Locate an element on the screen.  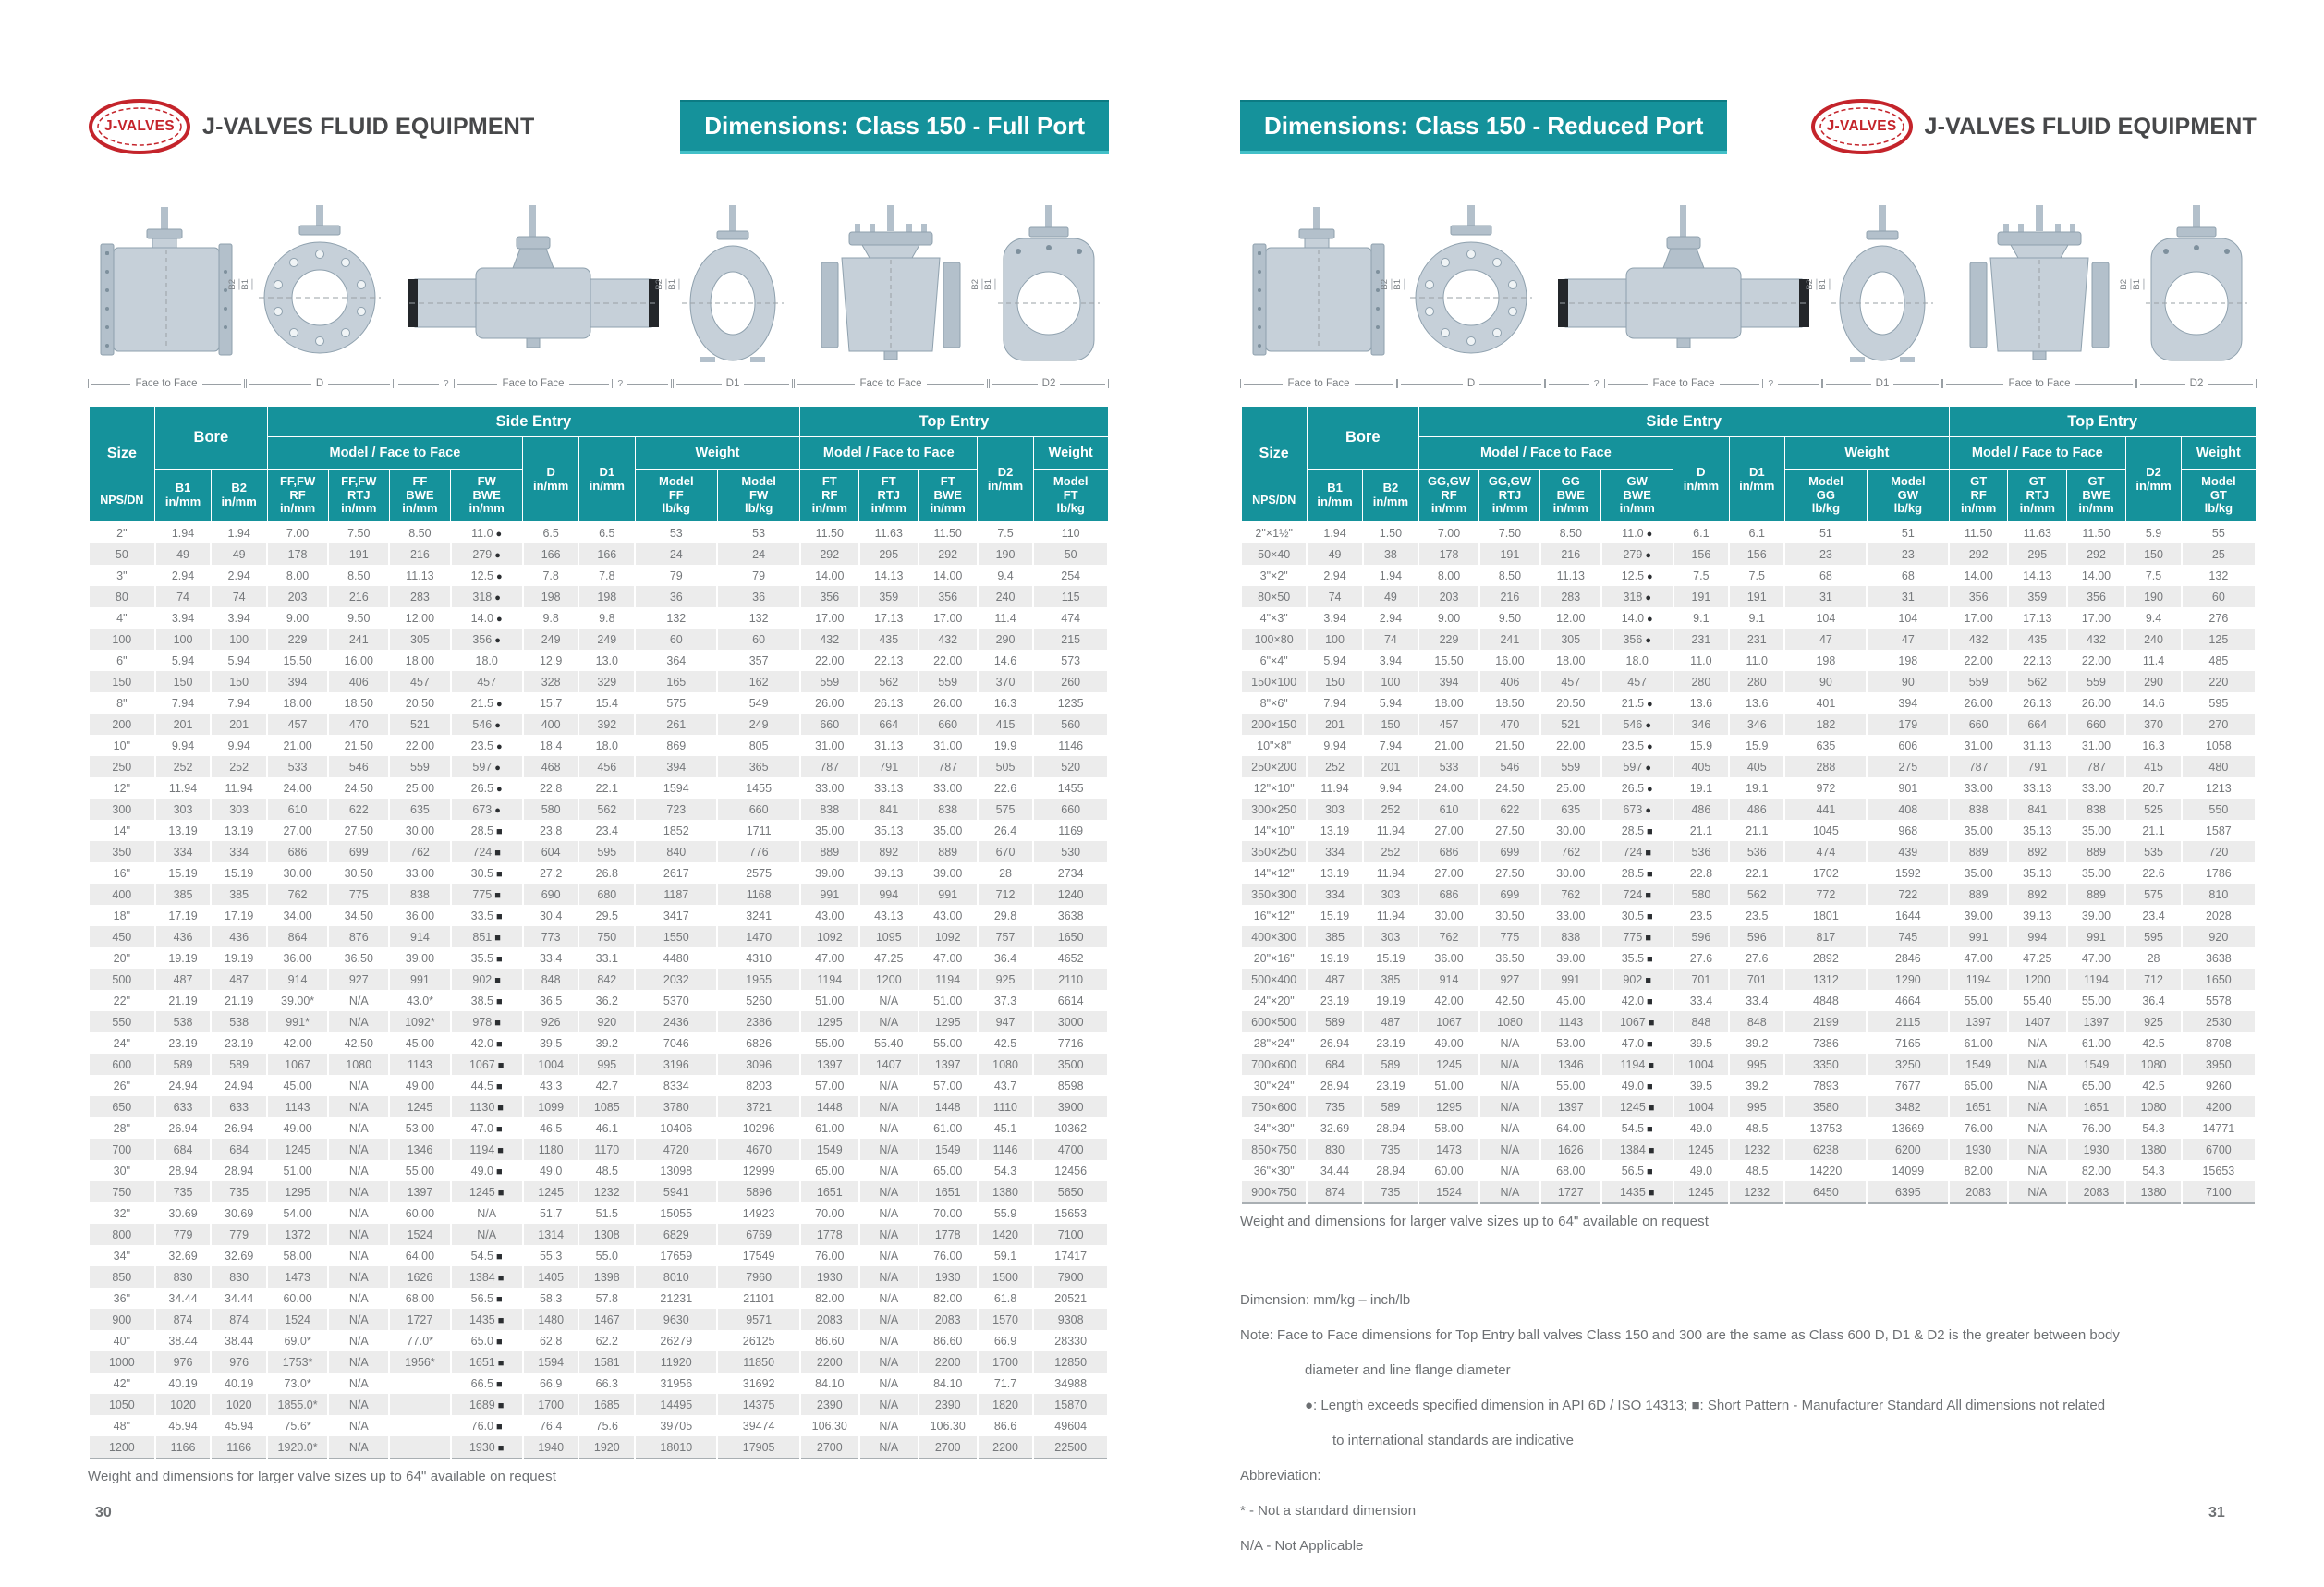
table-cell: 7.5 is located at coordinates (1701, 575).